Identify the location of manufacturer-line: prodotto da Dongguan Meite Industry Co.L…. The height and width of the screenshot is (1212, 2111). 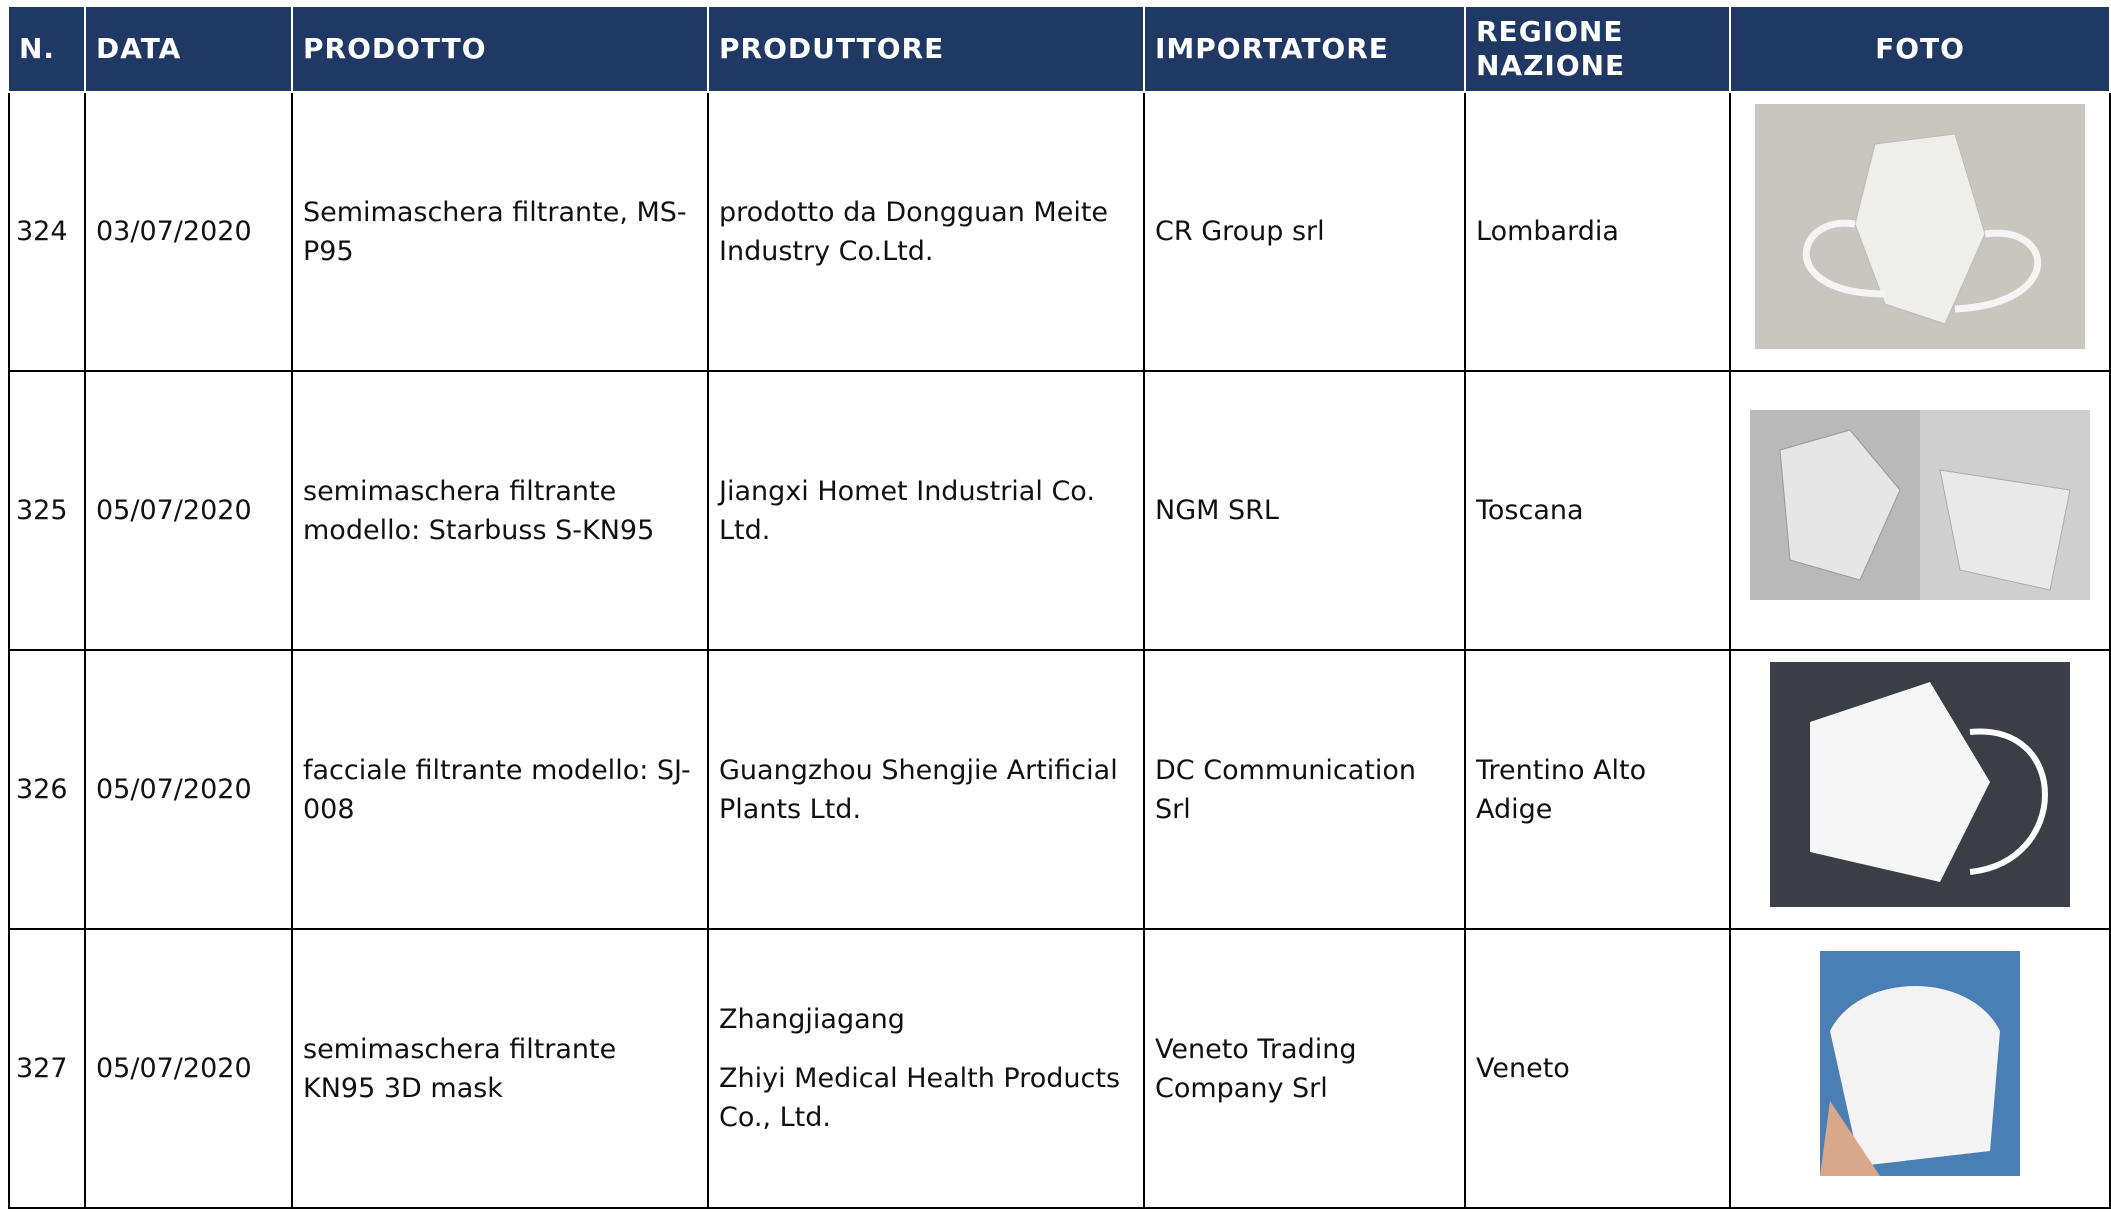
(914, 231).